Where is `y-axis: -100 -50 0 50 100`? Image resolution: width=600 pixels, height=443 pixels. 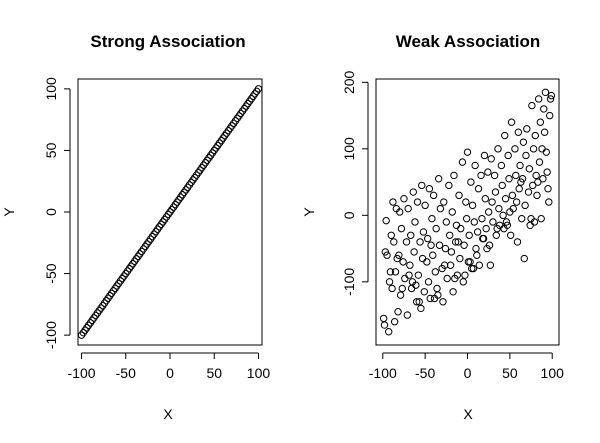 y-axis: -100 -50 0 50 100 is located at coordinates (57, 213).